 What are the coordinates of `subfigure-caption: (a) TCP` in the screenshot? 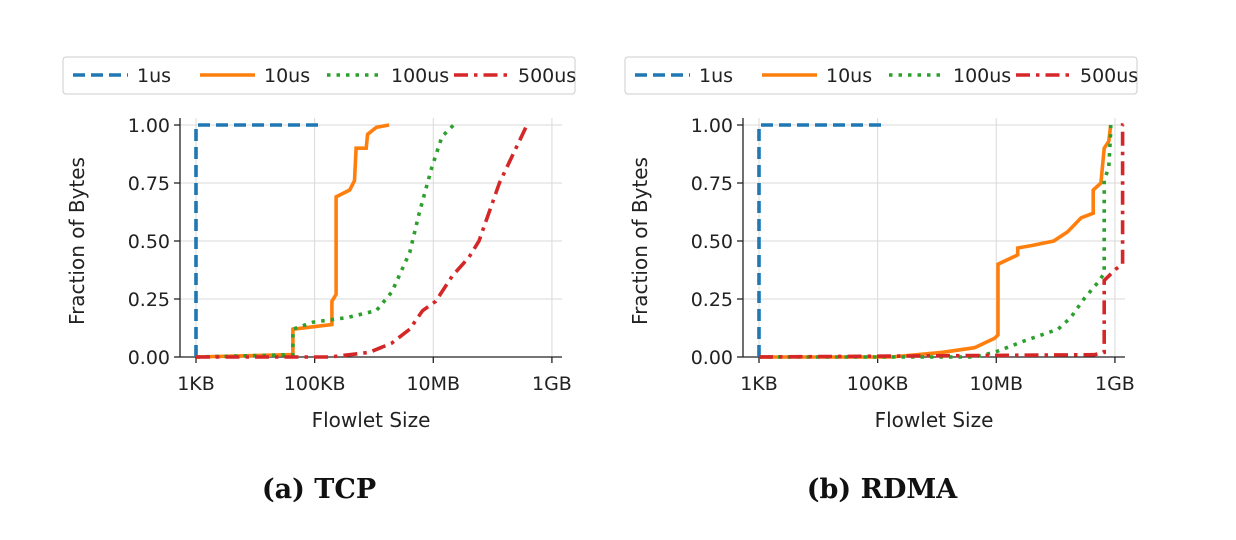 It's located at (319, 489).